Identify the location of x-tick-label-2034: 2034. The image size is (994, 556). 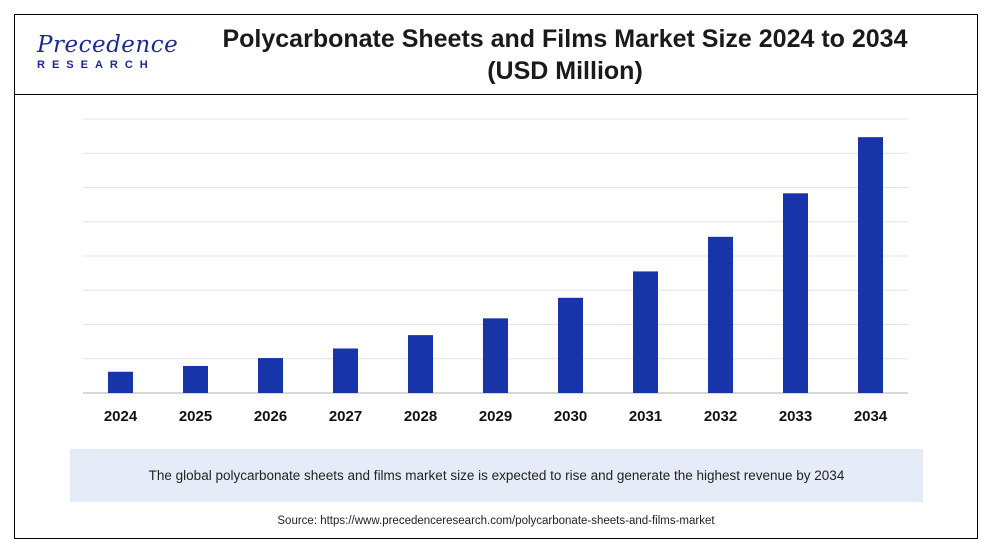
(871, 416).